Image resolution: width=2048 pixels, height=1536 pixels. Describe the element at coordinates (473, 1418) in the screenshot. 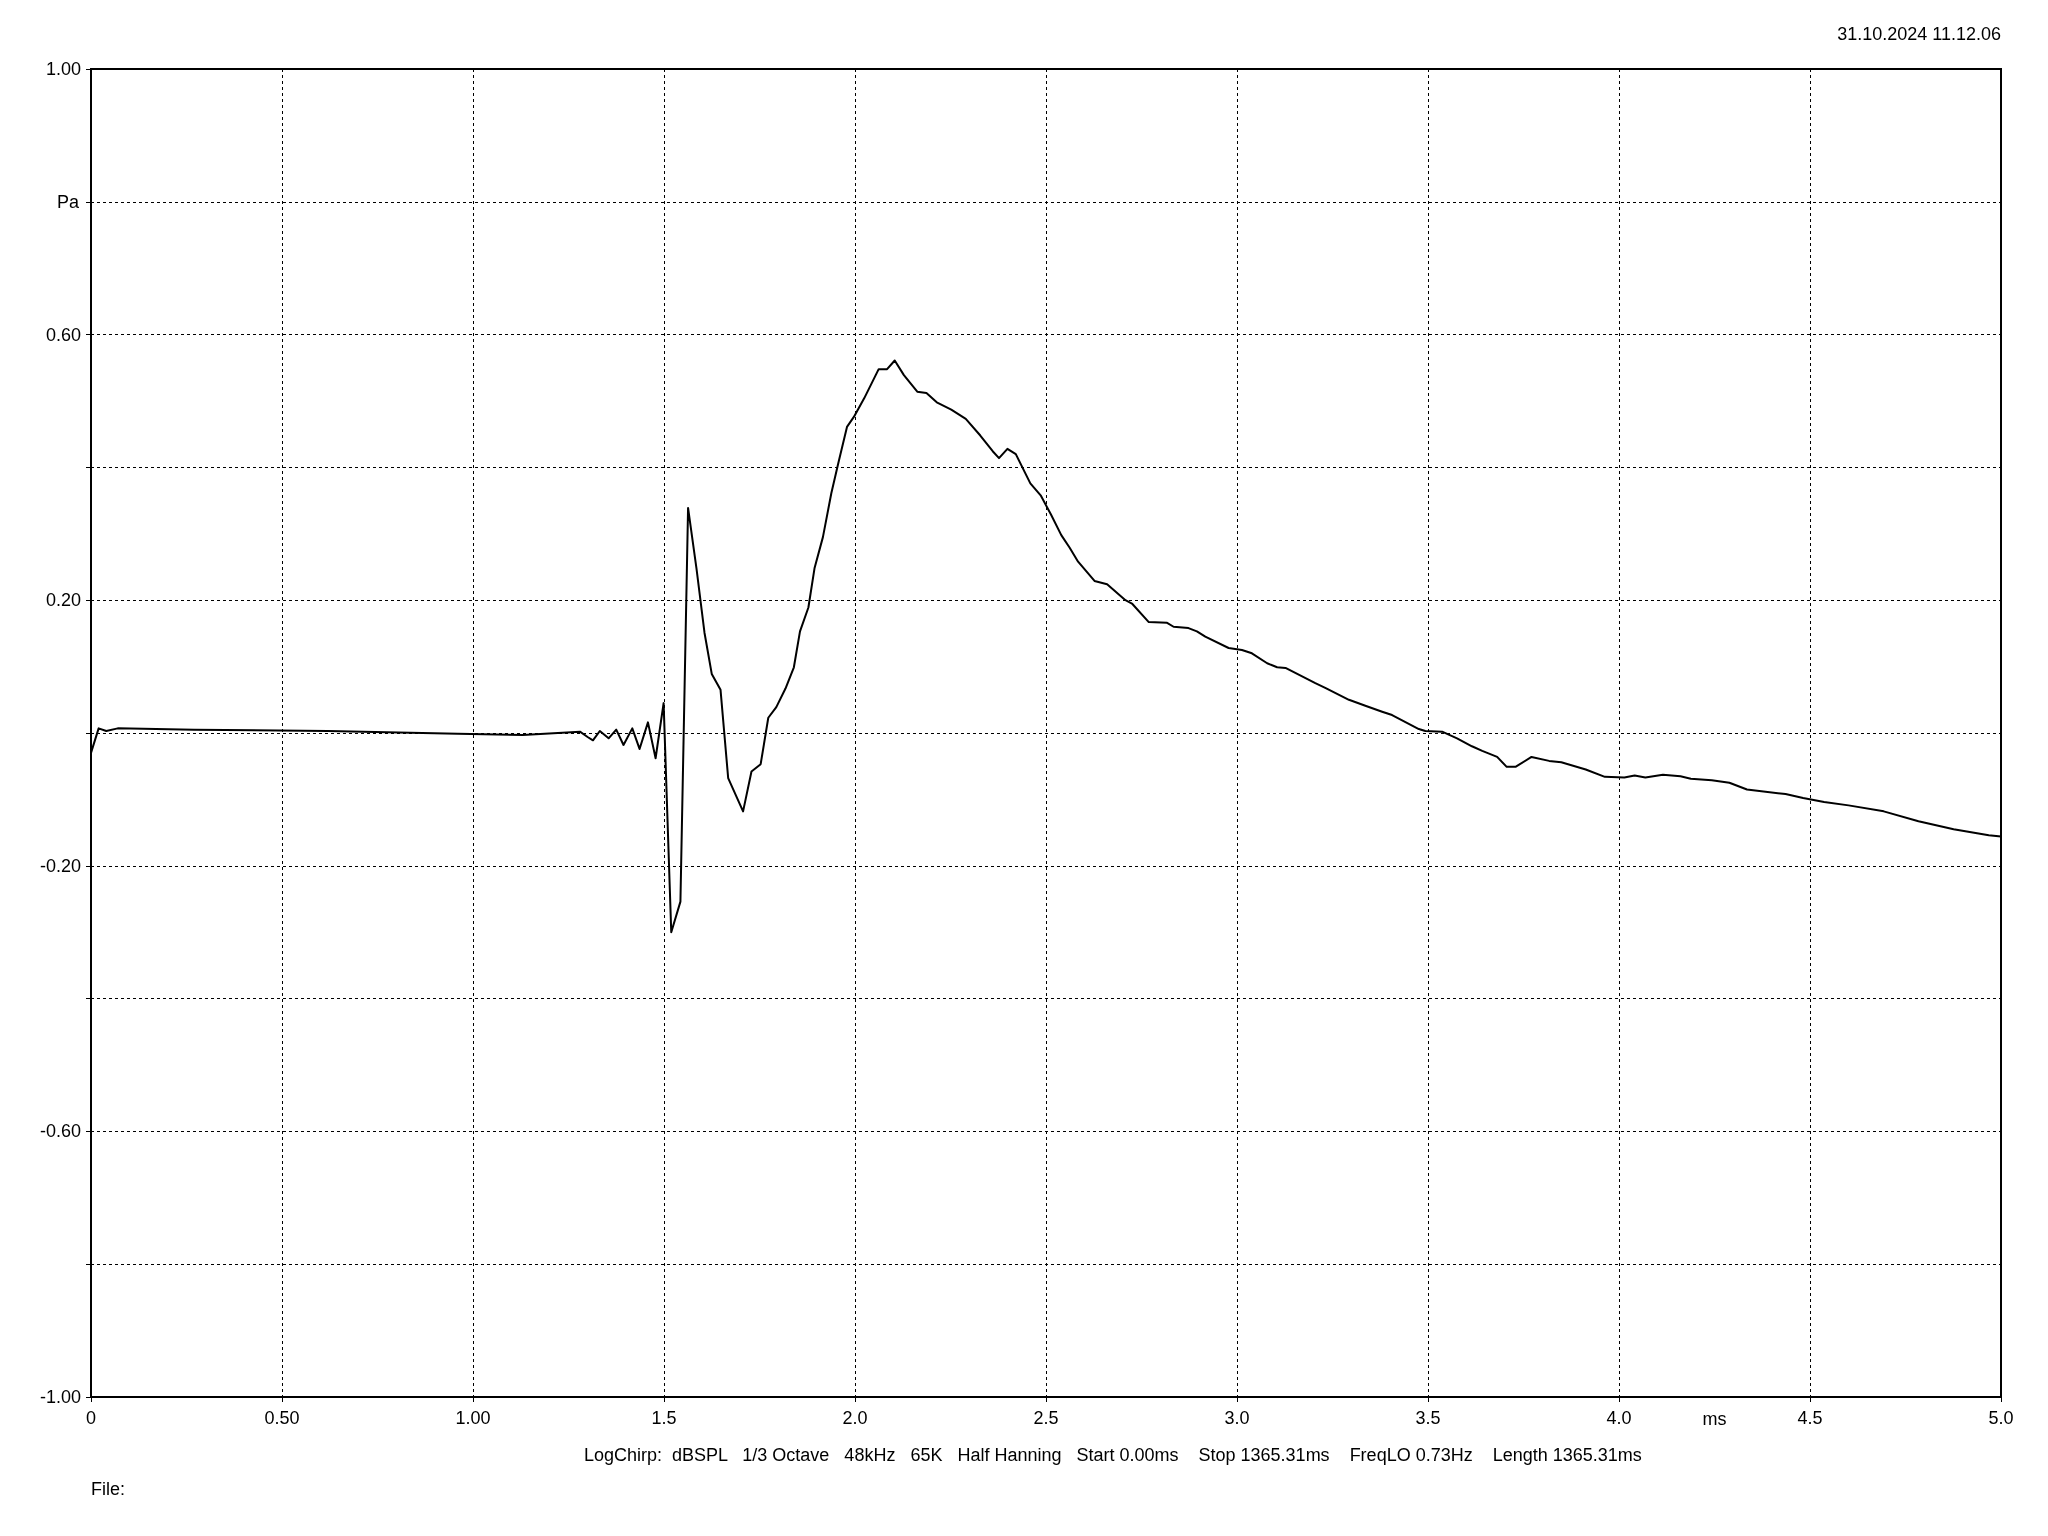

I see `x-tick-label: 1.00` at that location.